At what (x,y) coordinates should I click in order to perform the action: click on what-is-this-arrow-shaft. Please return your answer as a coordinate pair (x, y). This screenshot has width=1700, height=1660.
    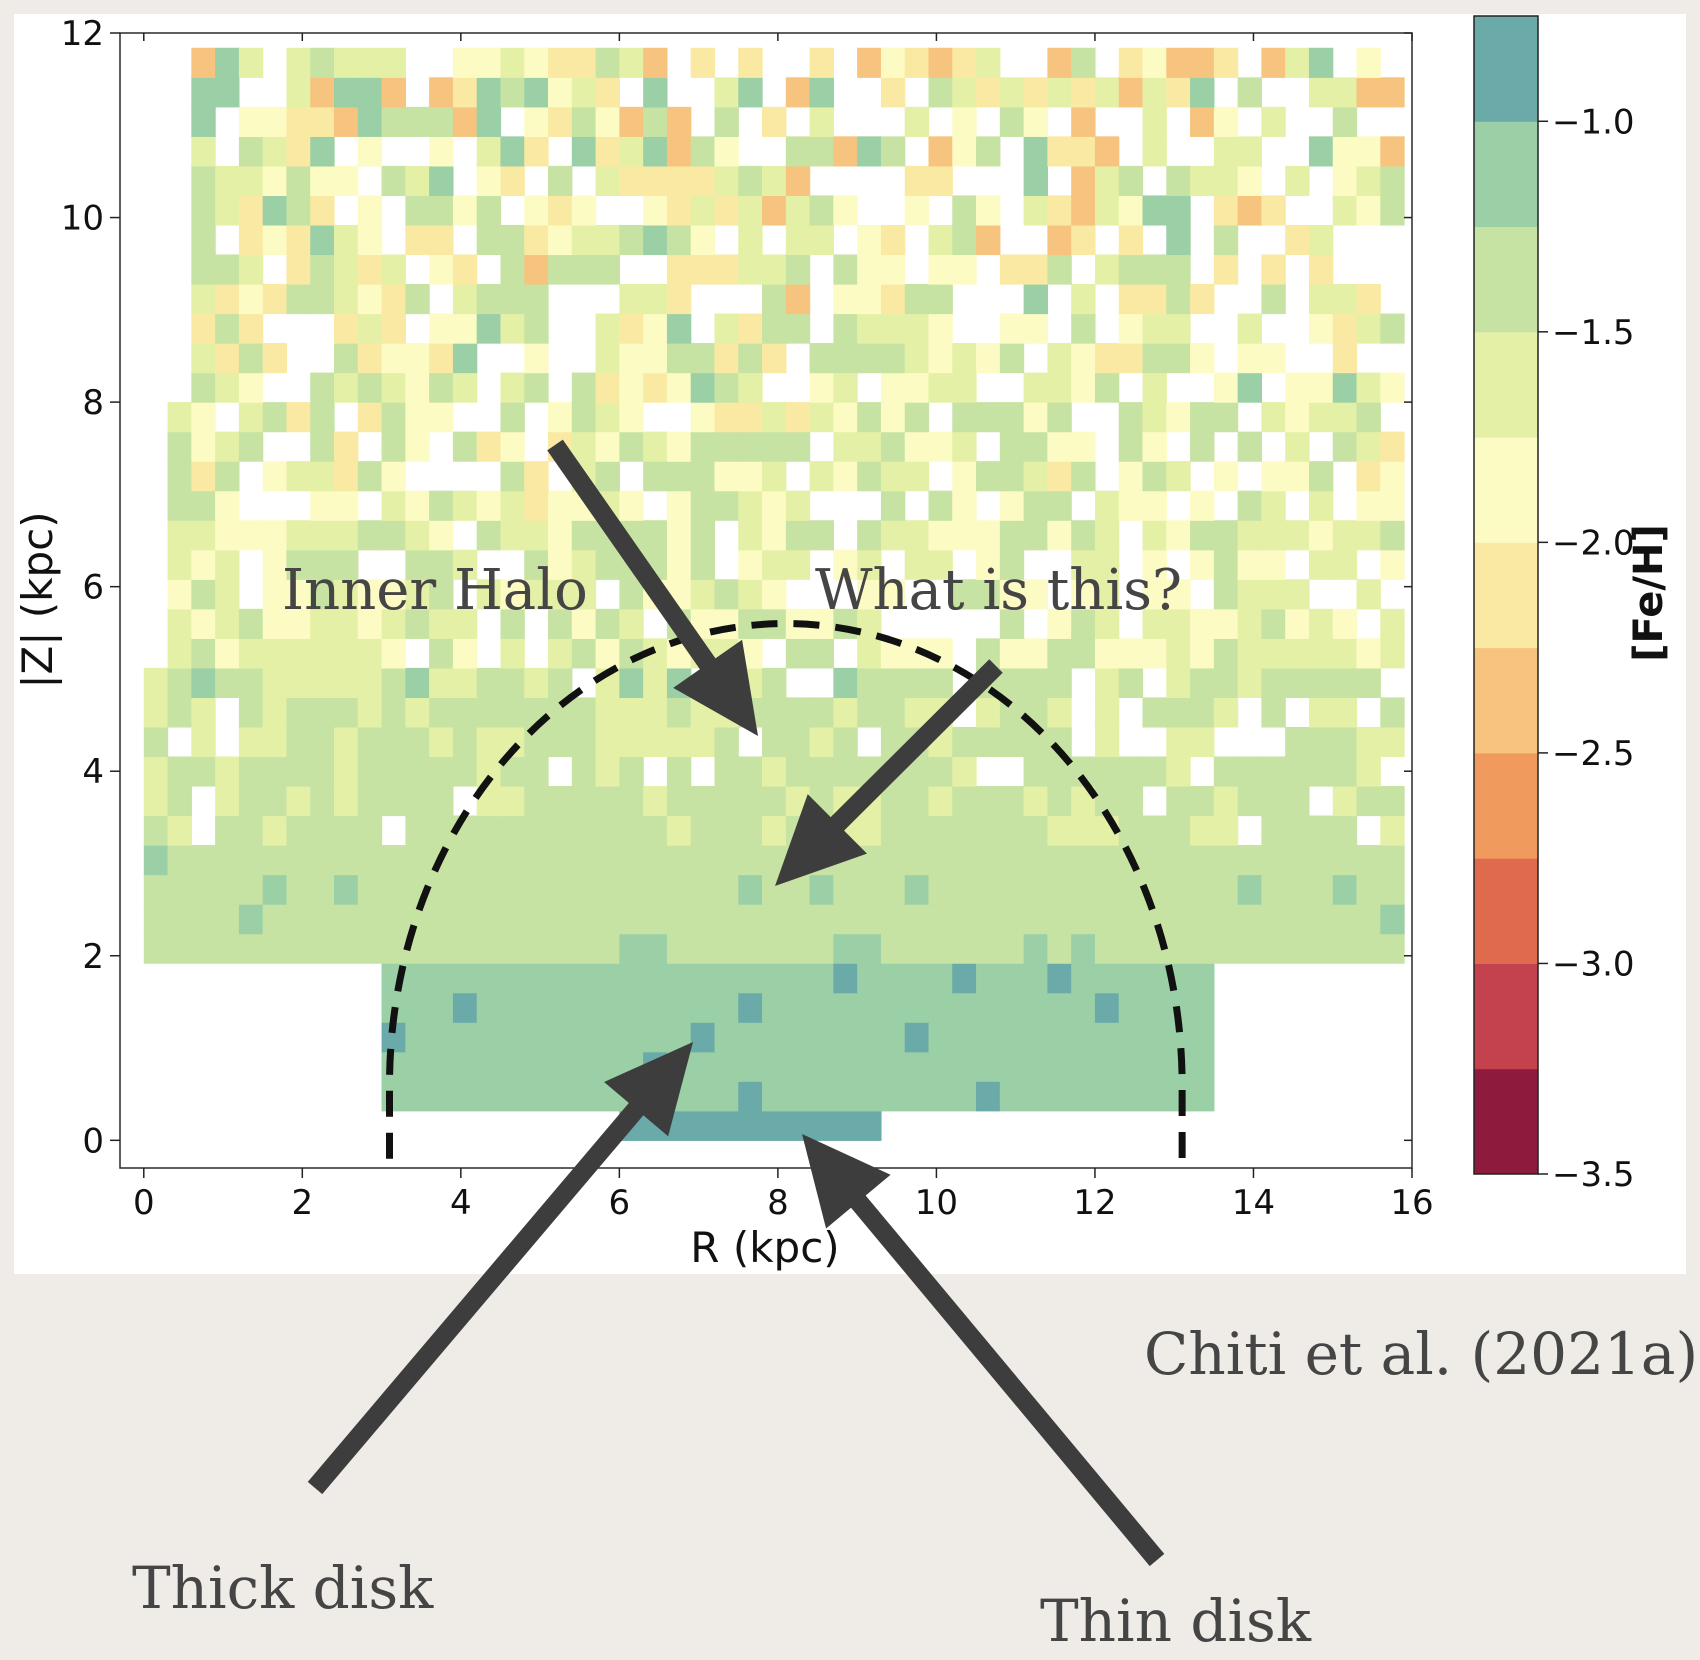
    Looking at the image, I should click on (914, 747).